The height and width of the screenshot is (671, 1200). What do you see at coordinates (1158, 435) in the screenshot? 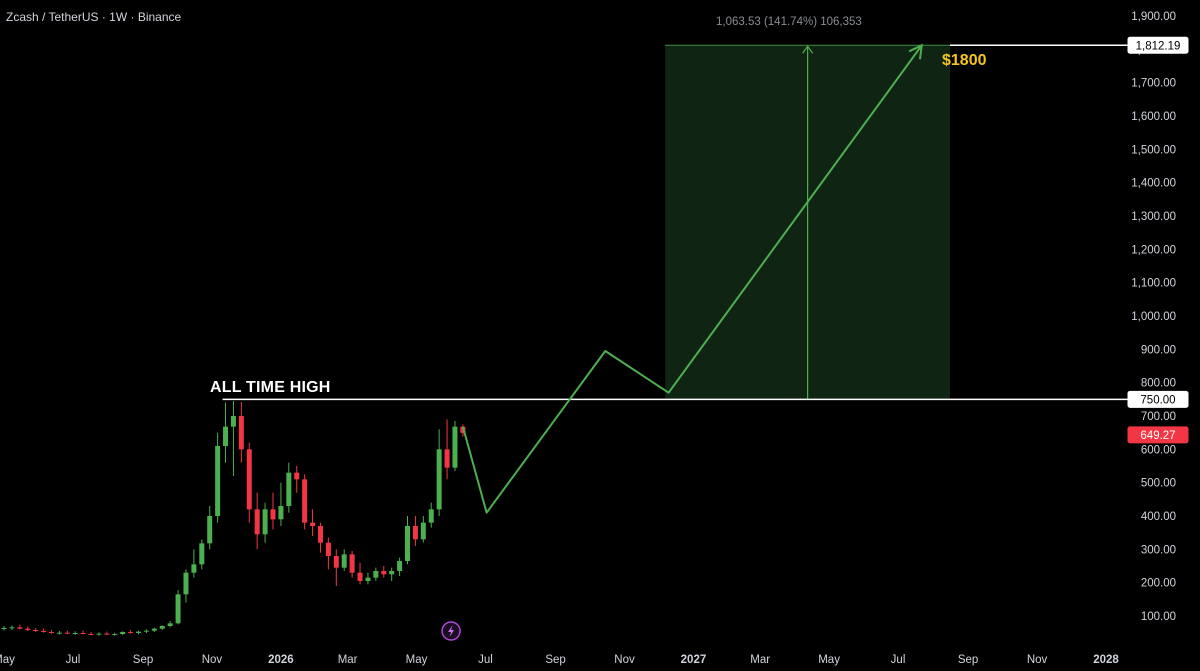
I see `current-price-tag-bg` at bounding box center [1158, 435].